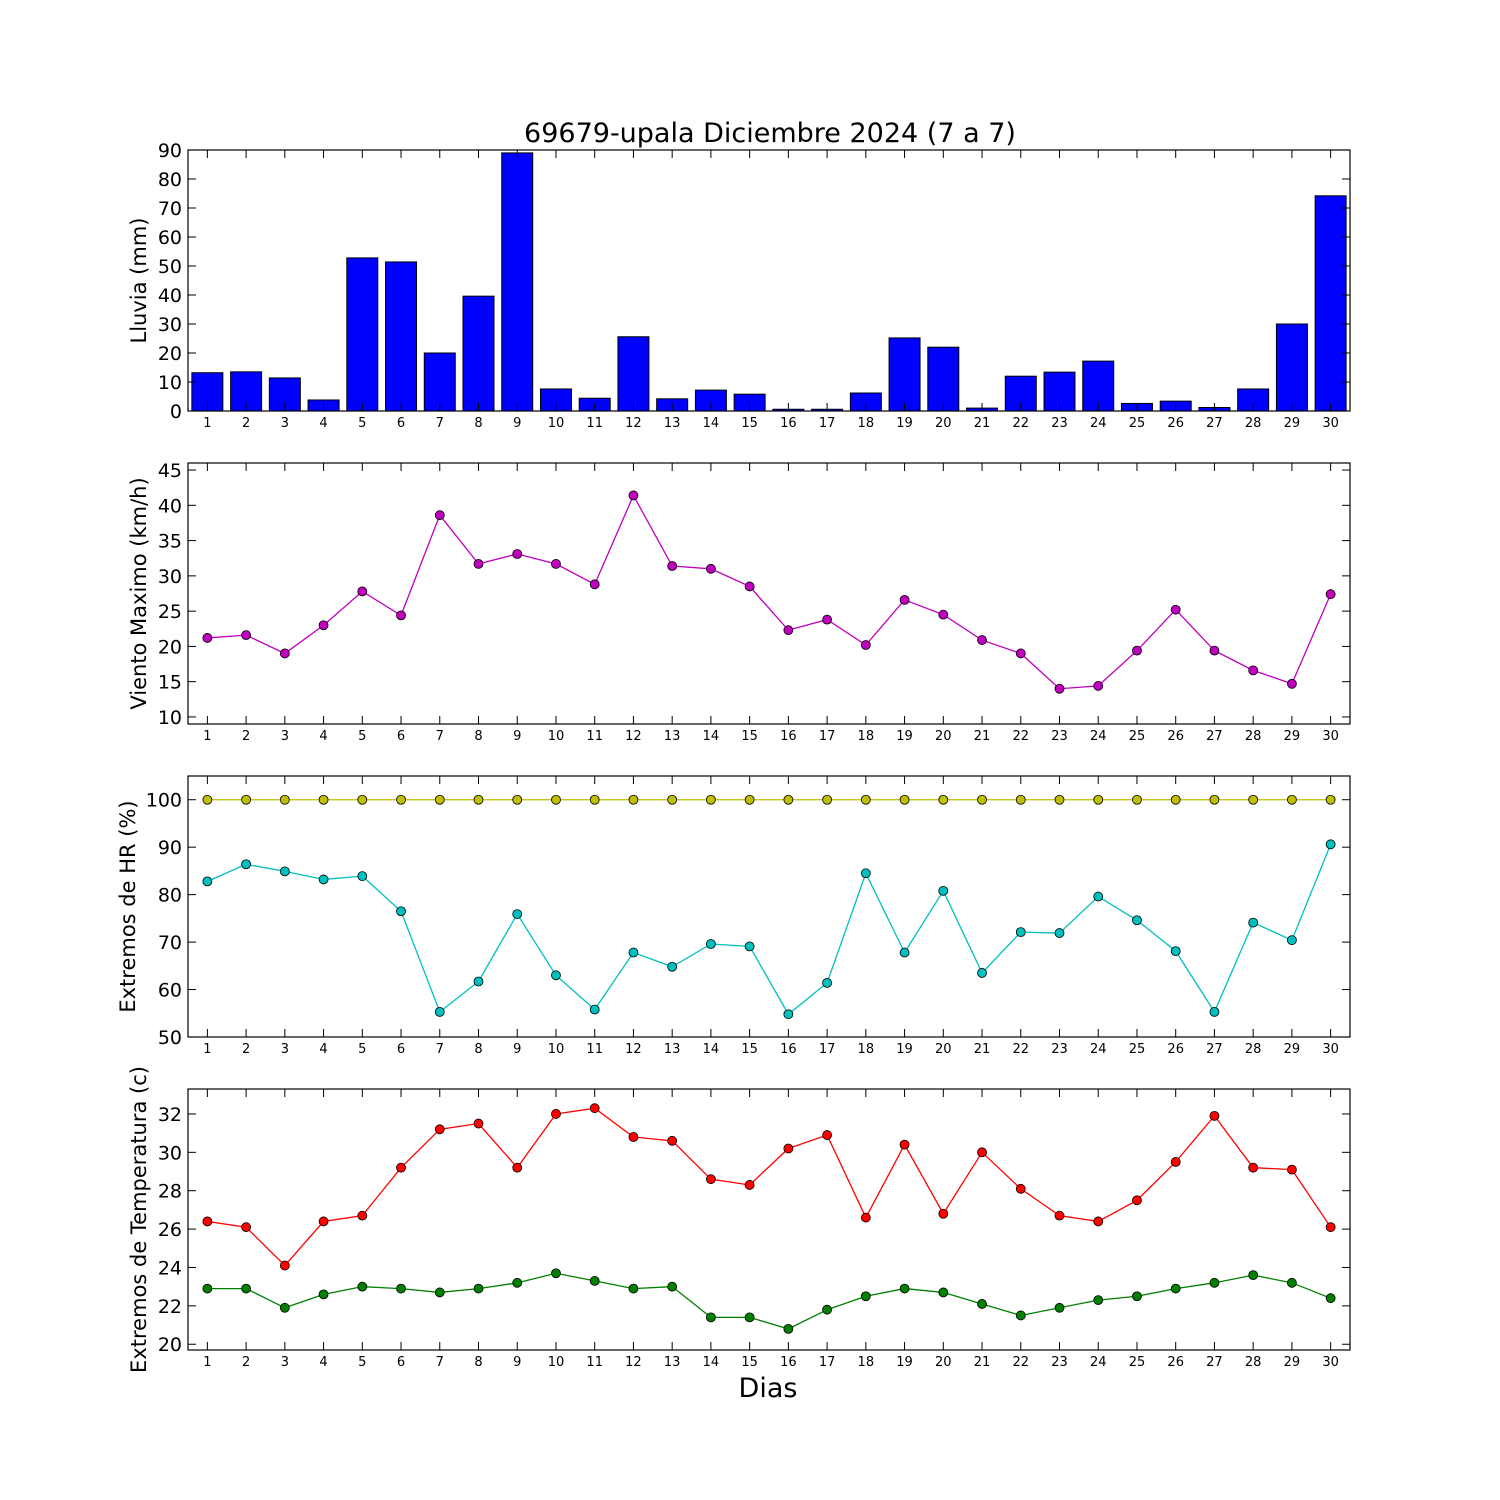 This screenshot has width=1500, height=1500. What do you see at coordinates (170, 1038) in the screenshot?
I see `y-tick-label: 50` at bounding box center [170, 1038].